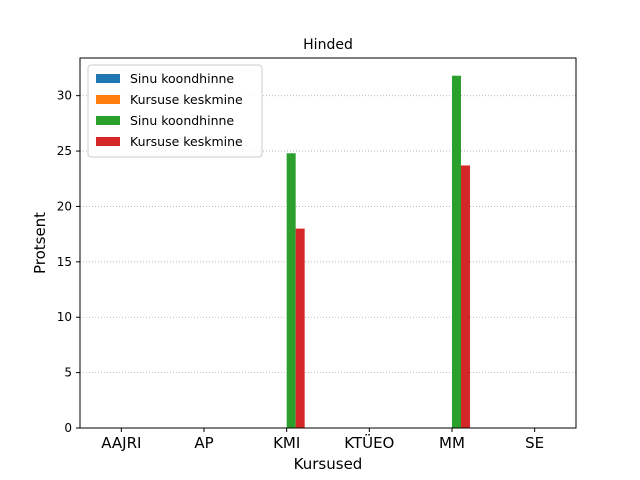 The width and height of the screenshot is (640, 480). I want to click on x-tick-label: SE, so click(534, 443).